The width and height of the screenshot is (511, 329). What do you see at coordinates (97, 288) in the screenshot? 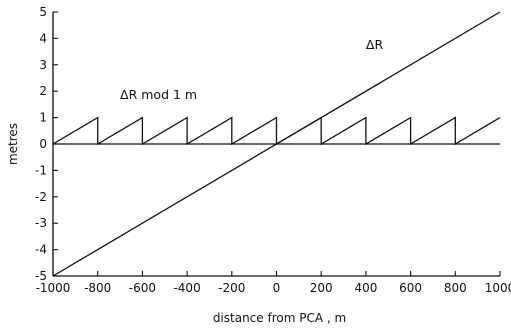
I see `x-tick-label: -800` at bounding box center [97, 288].